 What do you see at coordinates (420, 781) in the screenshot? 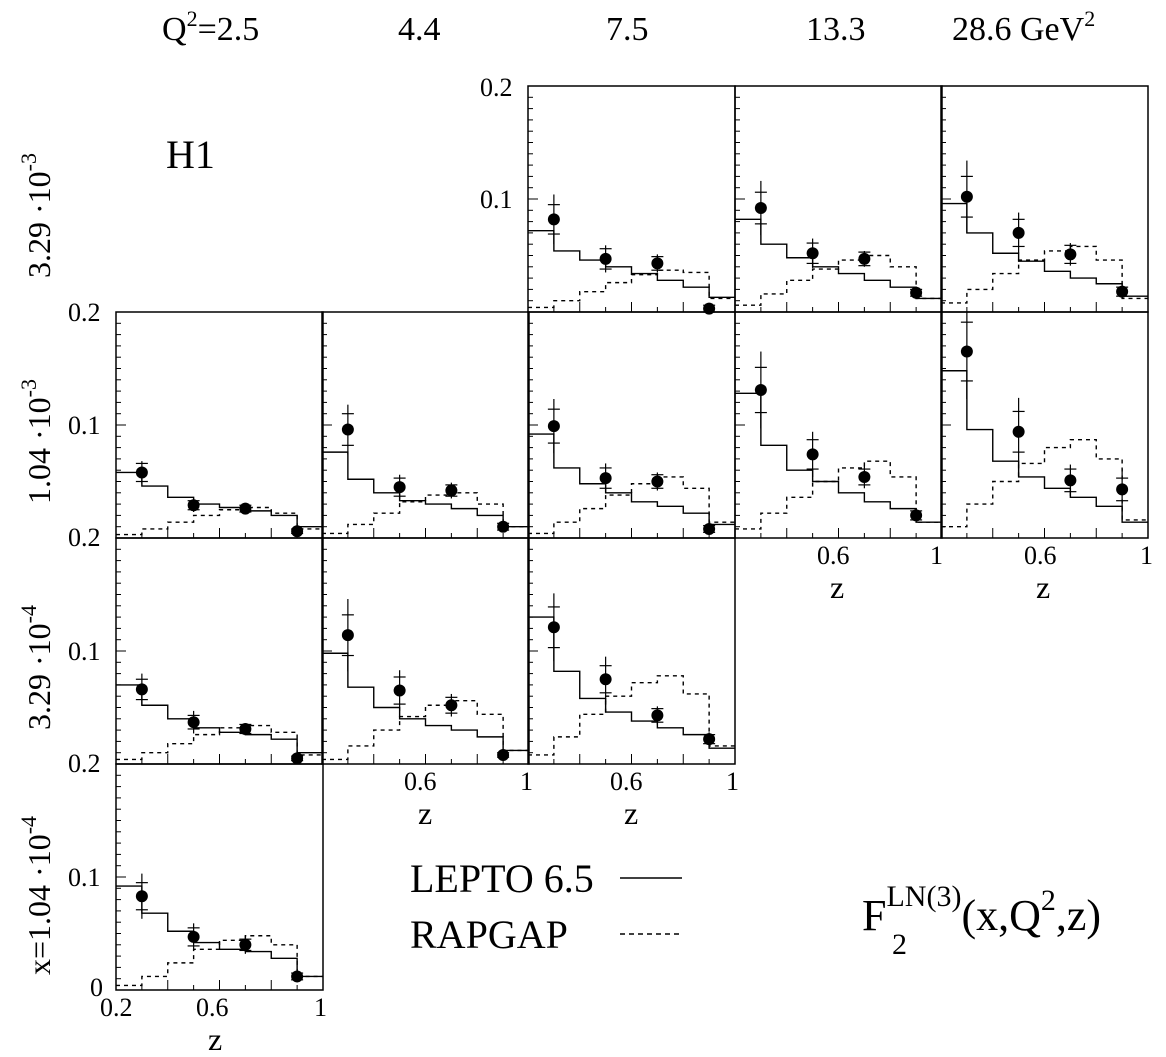
I see `x-tick-mid-c4: 0.6` at bounding box center [420, 781].